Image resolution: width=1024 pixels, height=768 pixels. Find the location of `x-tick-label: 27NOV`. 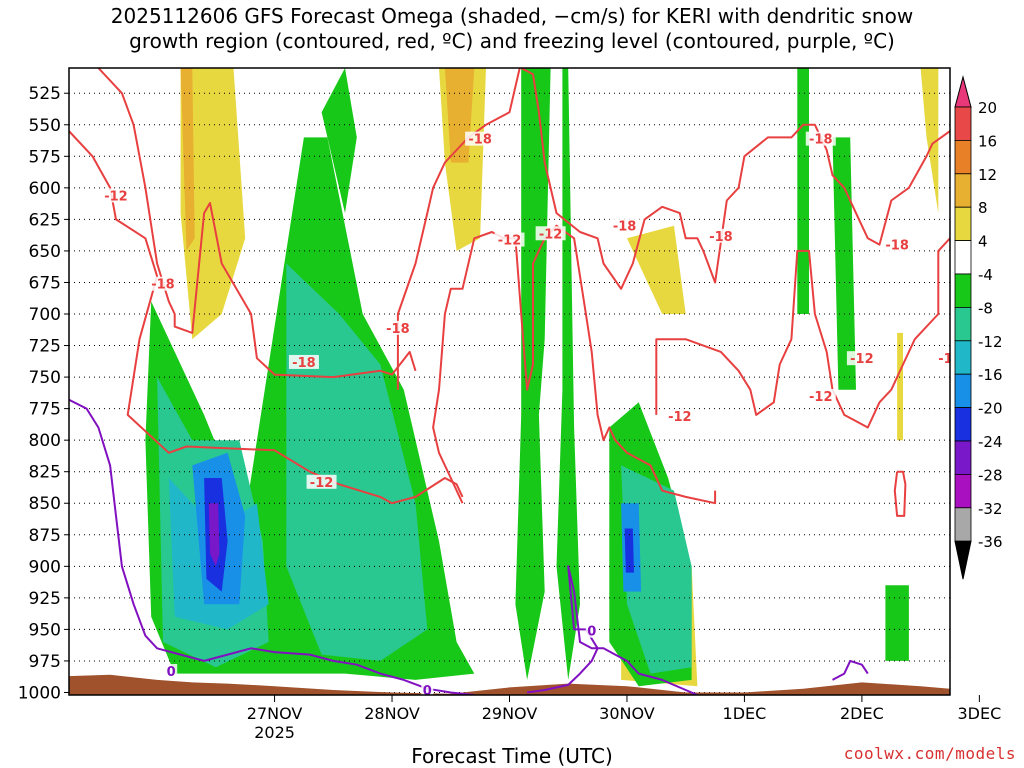

x-tick-label: 27NOV is located at coordinates (275, 713).